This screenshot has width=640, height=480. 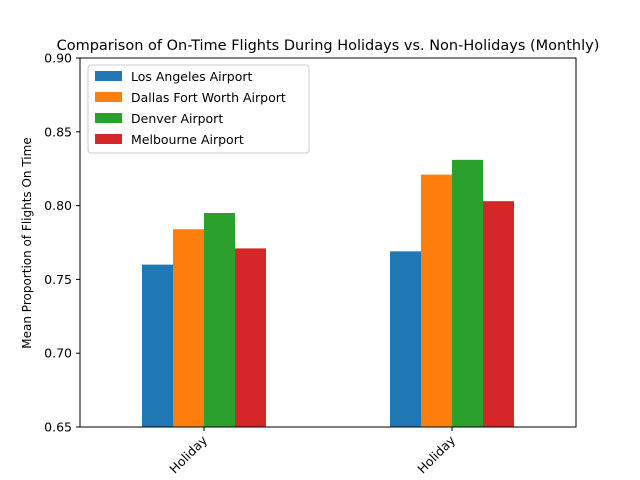 What do you see at coordinates (208, 97) in the screenshot?
I see `legend-label-1: Dallas Fort Worth Airport` at bounding box center [208, 97].